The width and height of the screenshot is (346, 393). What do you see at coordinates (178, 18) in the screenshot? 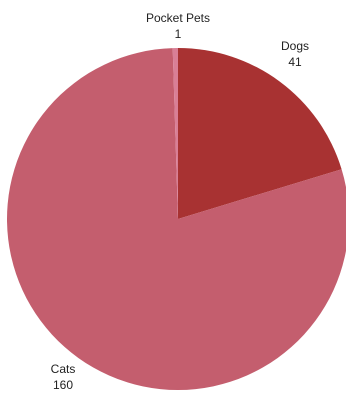
I see `slice-label: Pocket Pets` at bounding box center [178, 18].